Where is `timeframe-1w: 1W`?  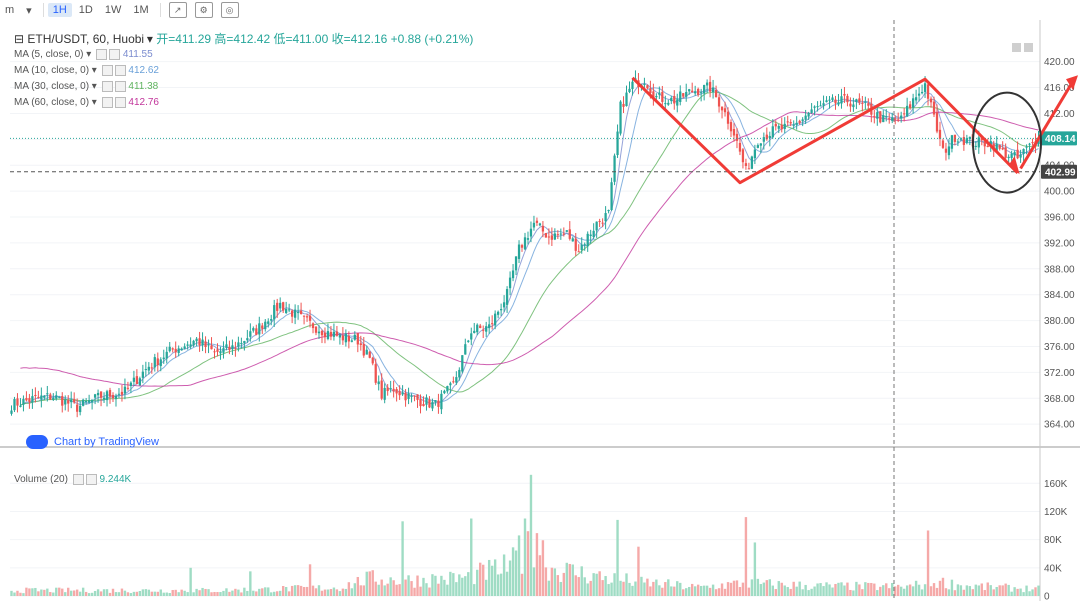
timeframe-1w: 1W is located at coordinates (113, 10).